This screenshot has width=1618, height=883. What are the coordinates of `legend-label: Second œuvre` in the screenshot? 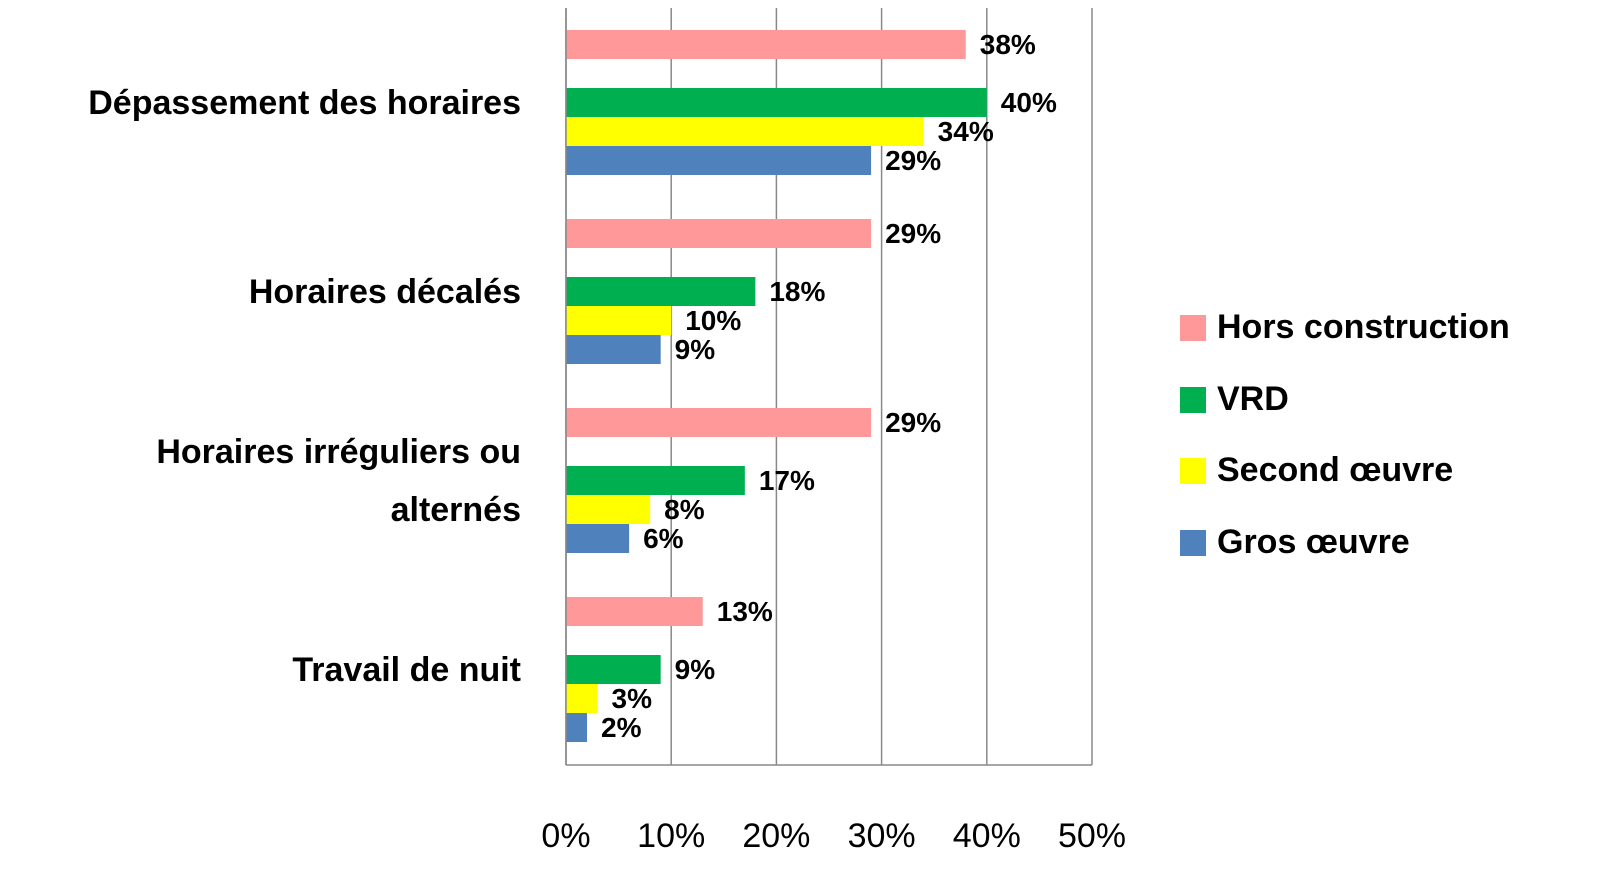 It's located at (1335, 470).